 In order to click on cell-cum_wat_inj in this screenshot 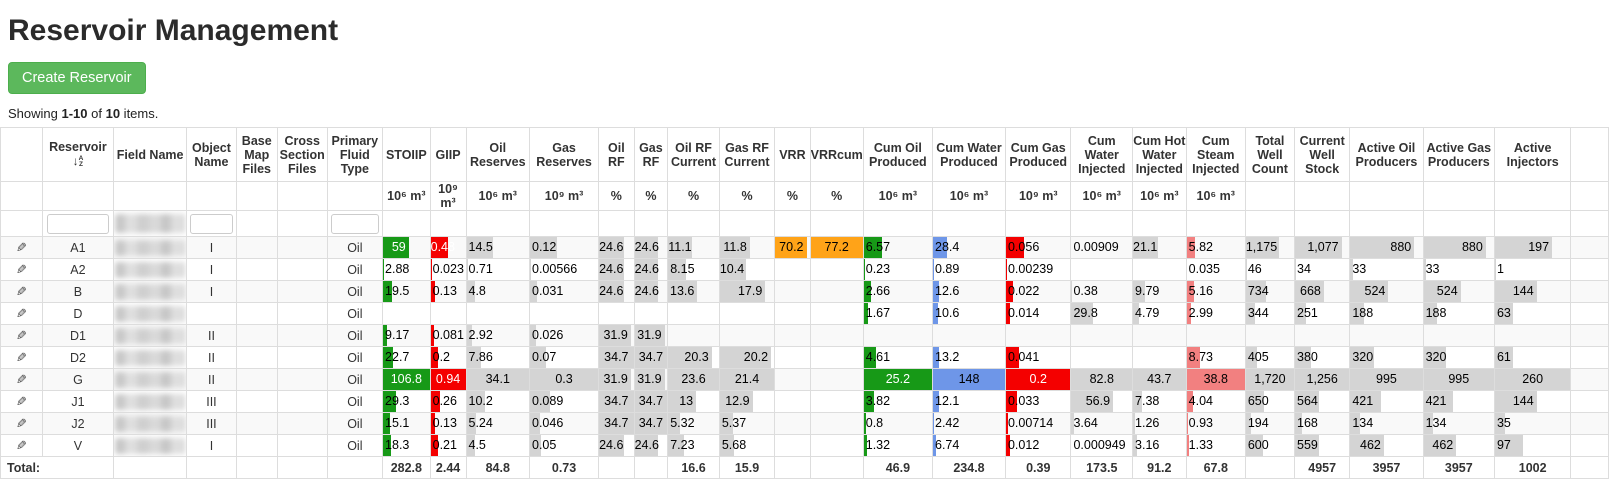, I will do `click(1102, 270)`.